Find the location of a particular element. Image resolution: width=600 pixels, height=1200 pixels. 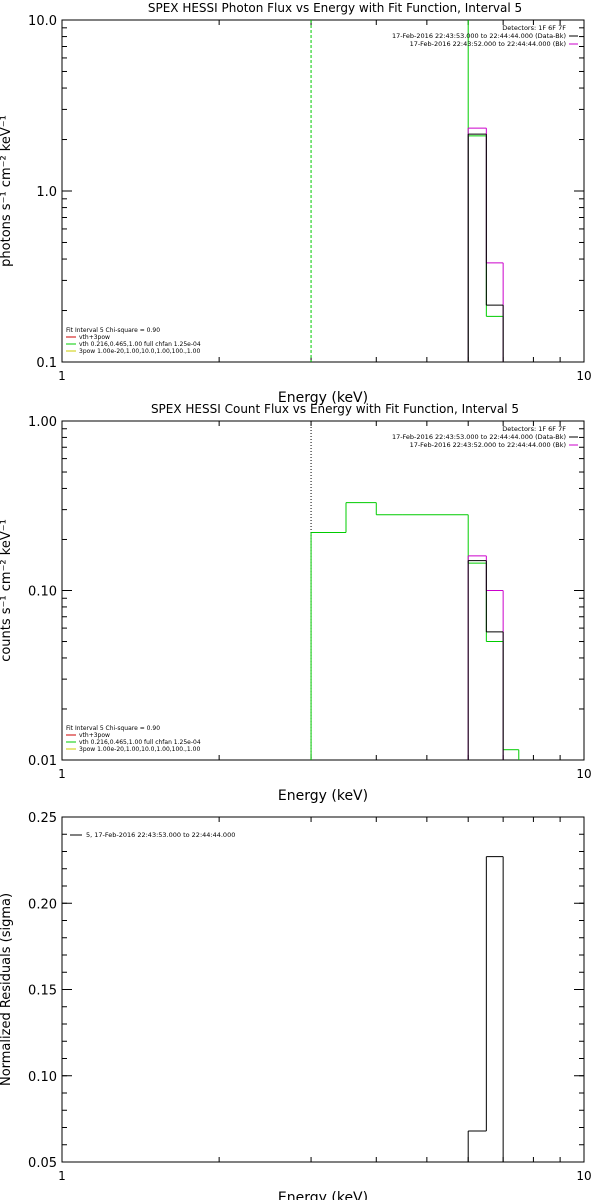

y-tick-label: 1.00 is located at coordinates (42, 422).